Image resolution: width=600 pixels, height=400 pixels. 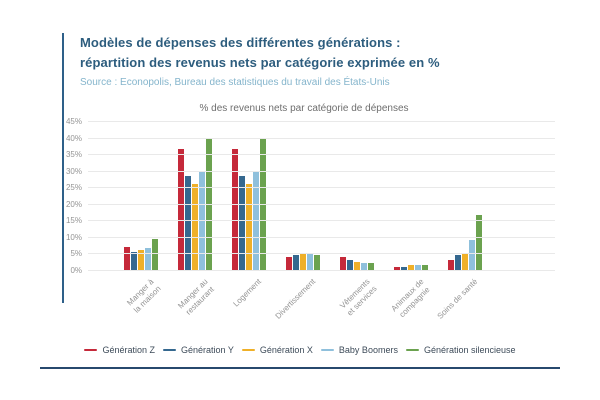 What do you see at coordinates (73, 171) in the screenshot?
I see `y-tick-label: 30%` at bounding box center [73, 171].